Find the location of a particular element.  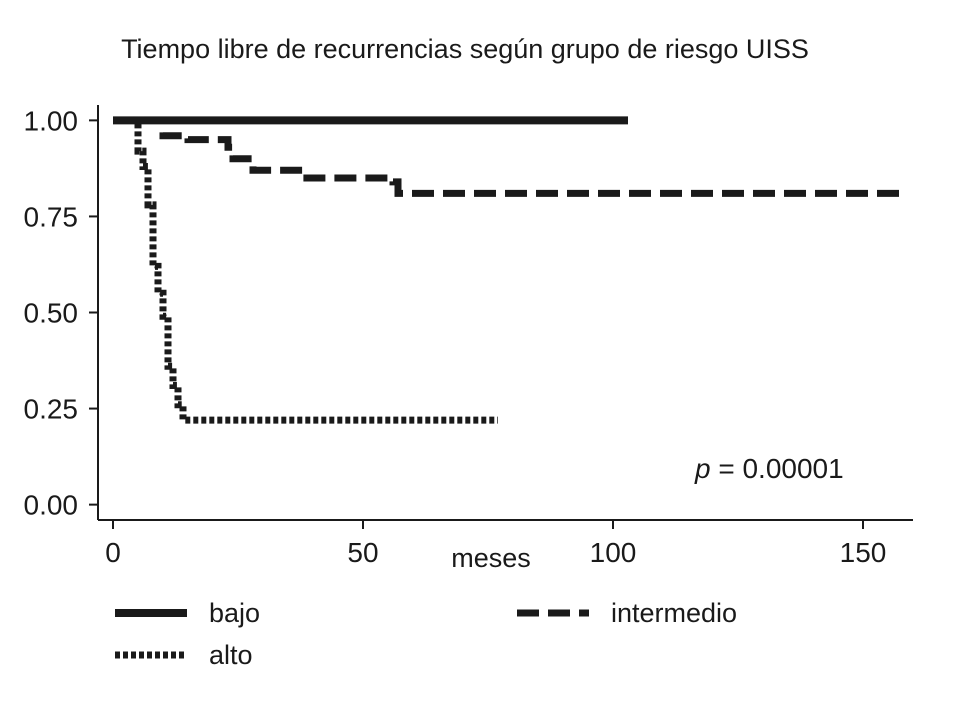

legend: bajo intermedio alto is located at coordinates (426, 634).